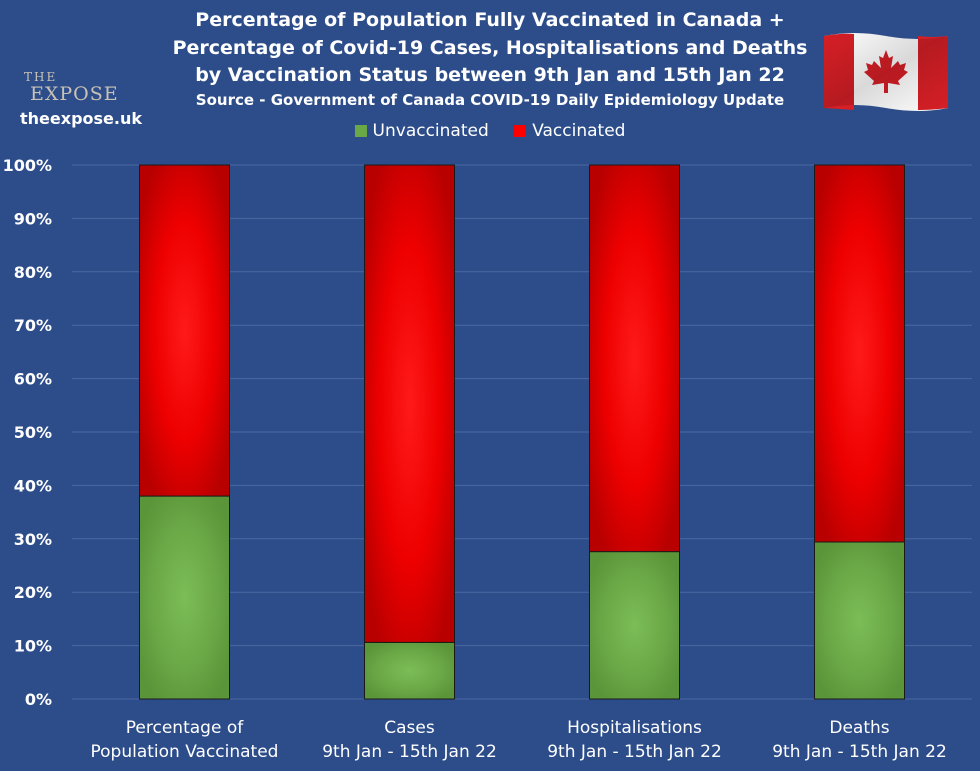  What do you see at coordinates (185, 752) in the screenshot?
I see `x-tick-label: Population Vaccinated` at bounding box center [185, 752].